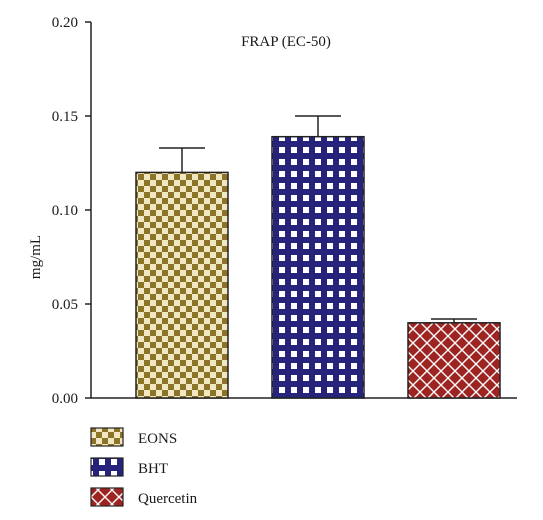 The width and height of the screenshot is (543, 520). What do you see at coordinates (182, 285) in the screenshot?
I see `bar-eons` at bounding box center [182, 285].